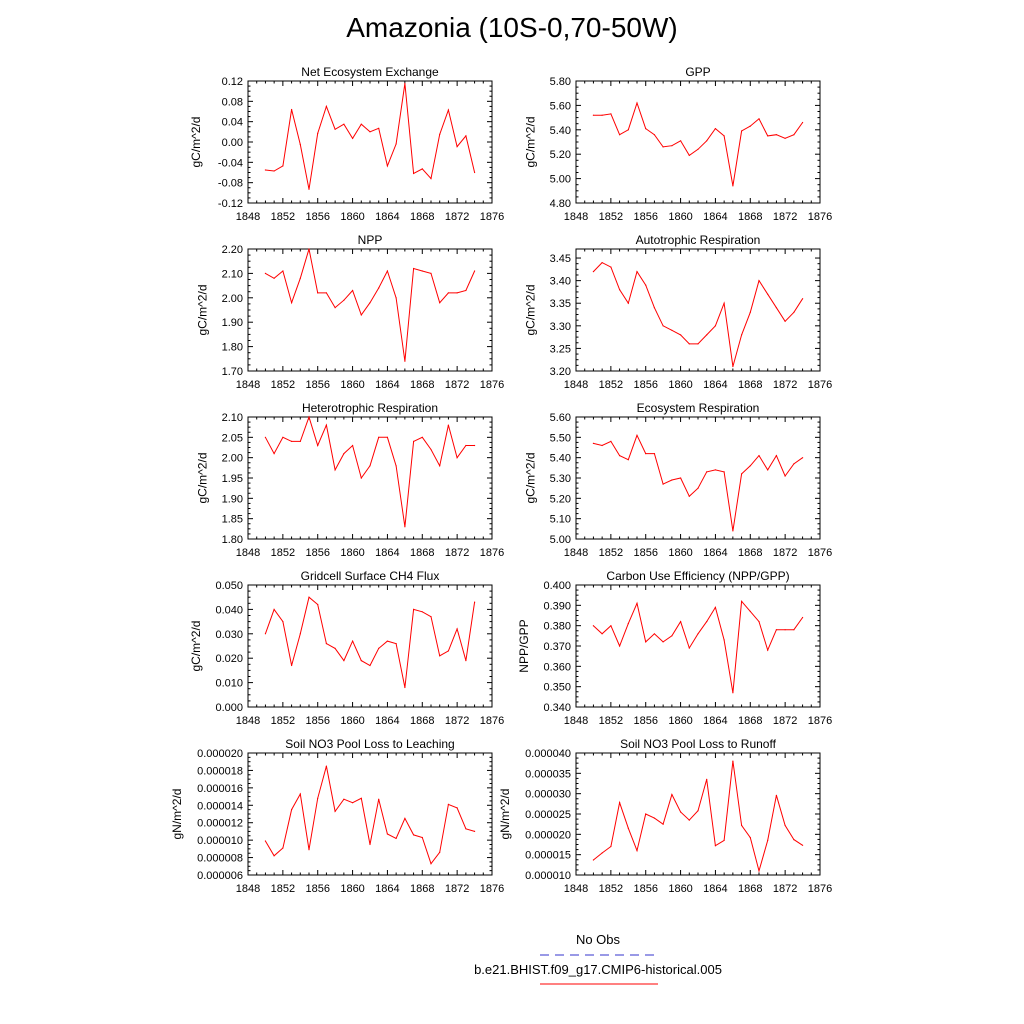 The image size is (1024, 1024). What do you see at coordinates (560, 304) in the screenshot?
I see `y-tick-label: 3.35` at bounding box center [560, 304].